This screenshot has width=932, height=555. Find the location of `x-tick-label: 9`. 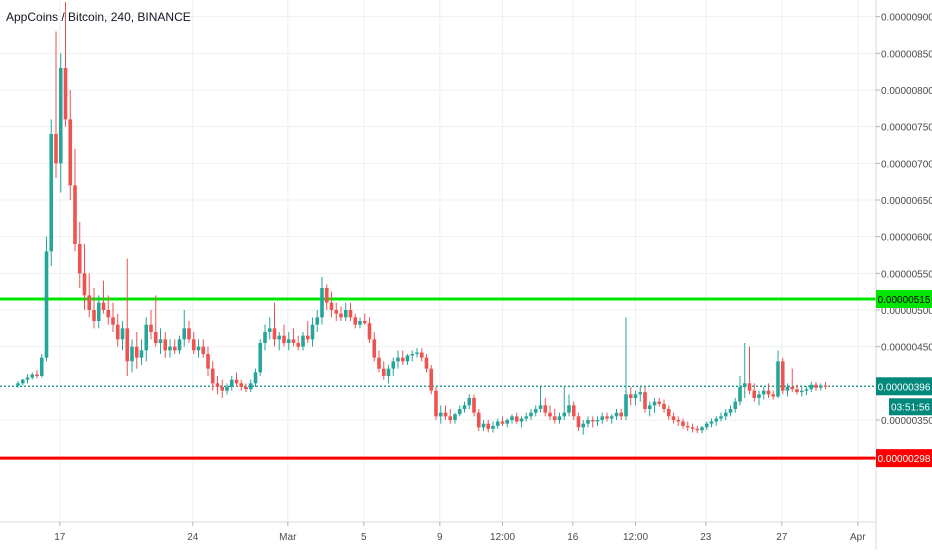

x-tick-label: 9 is located at coordinates (440, 537).